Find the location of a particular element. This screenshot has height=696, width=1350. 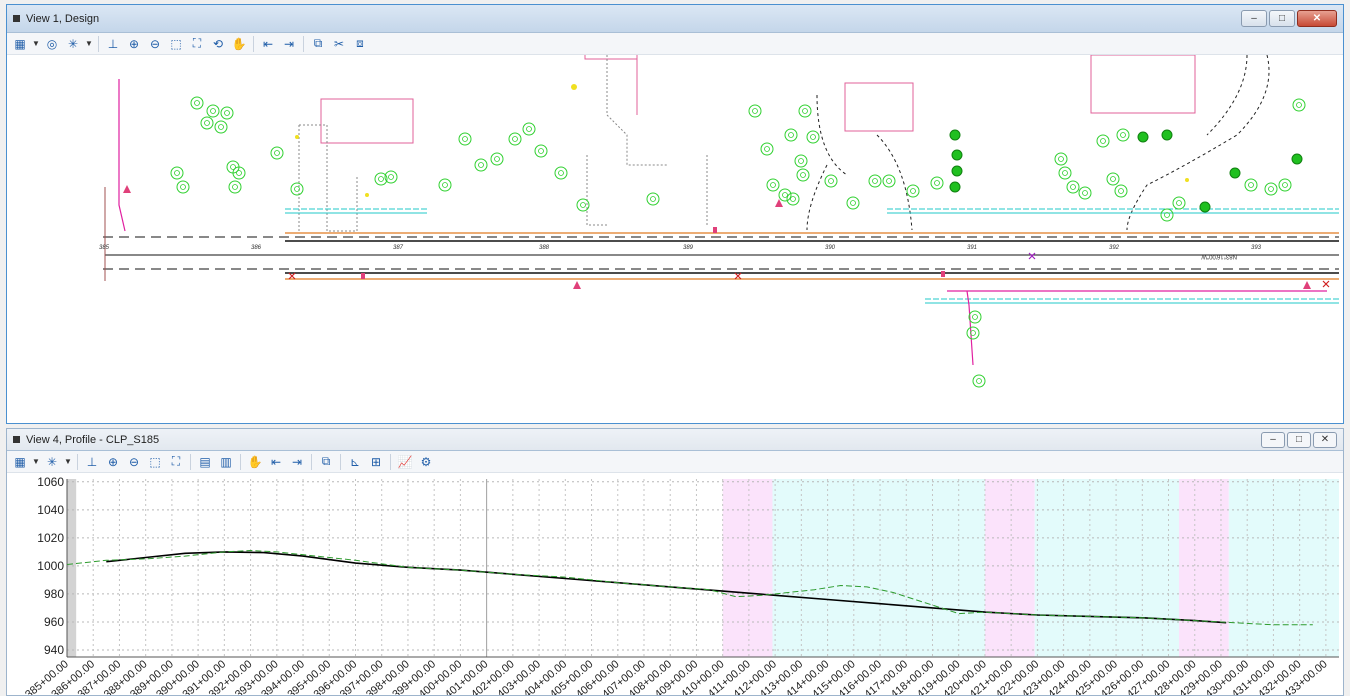

utility-marker is located at coordinates (363, 276).